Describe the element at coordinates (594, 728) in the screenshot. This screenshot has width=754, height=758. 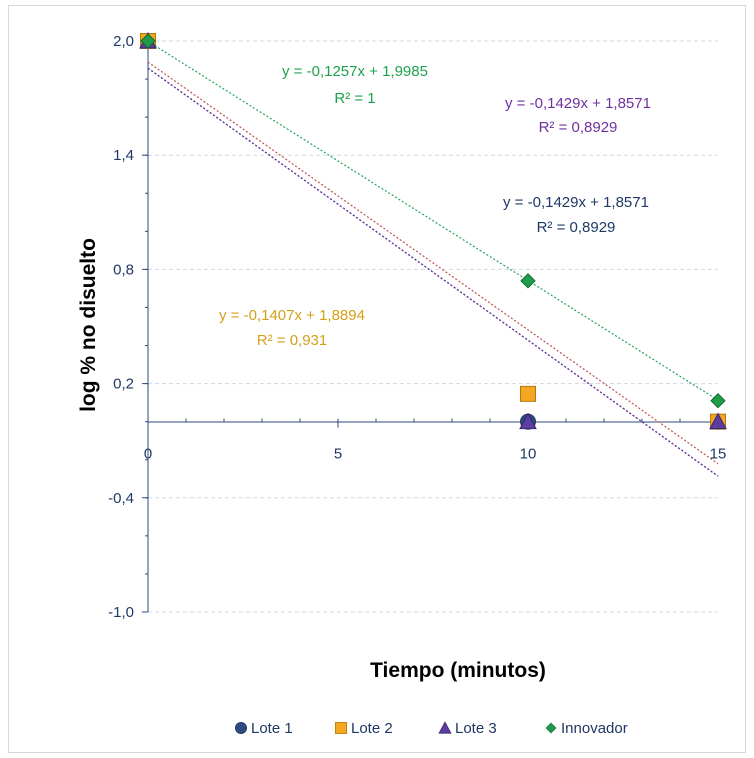
I see `legend-label: Innovador` at that location.